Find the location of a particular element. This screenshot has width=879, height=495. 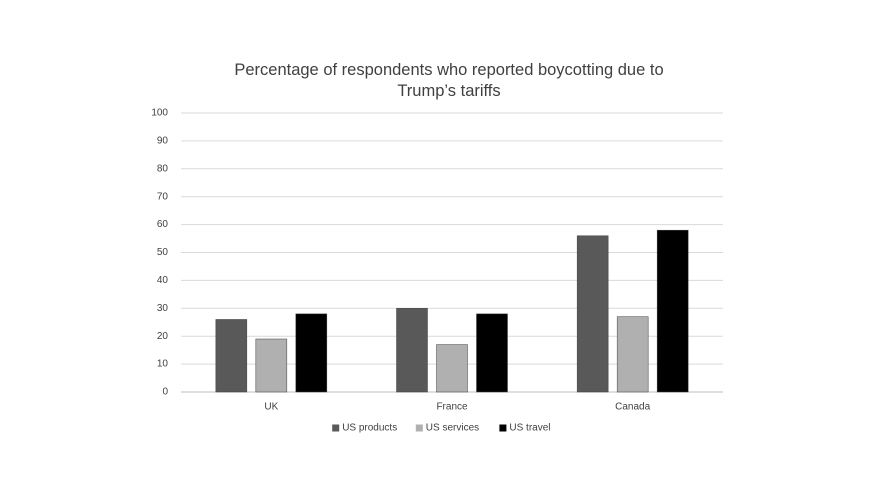

y-tick-label: 70 is located at coordinates (163, 196).